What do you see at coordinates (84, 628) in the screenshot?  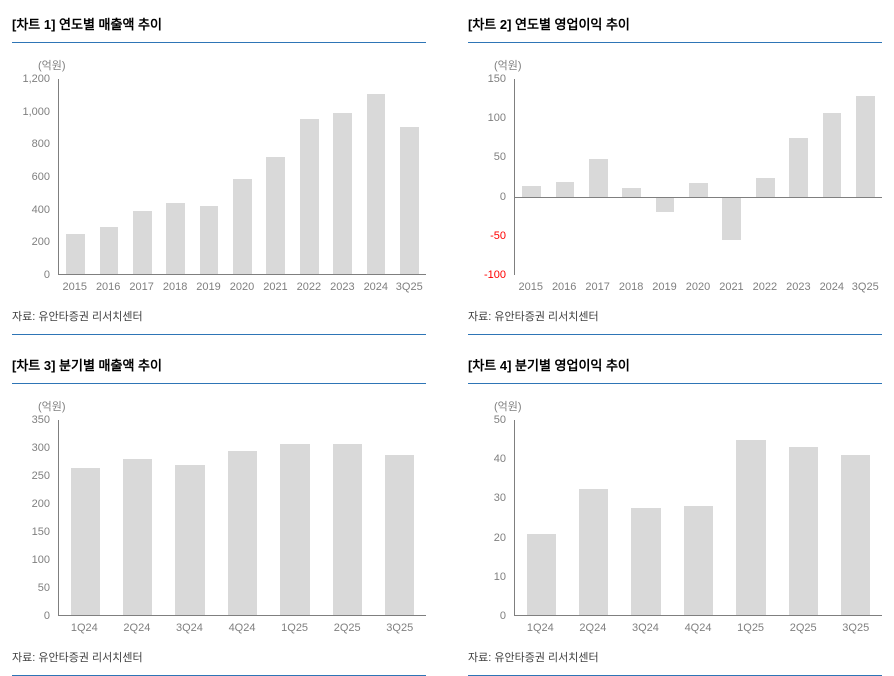 I see `x-tick-label: 1Q24` at bounding box center [84, 628].